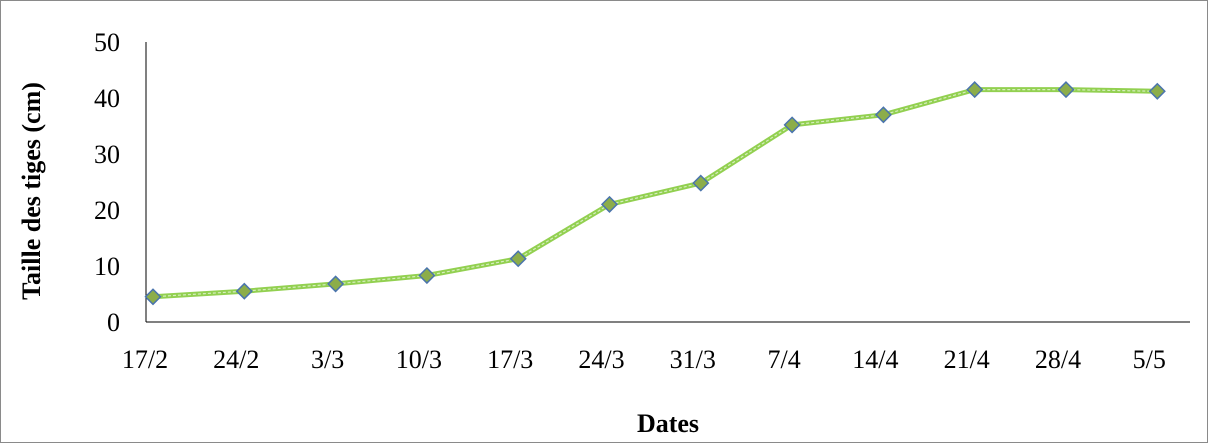 This screenshot has height=443, width=1208. I want to click on y-tick-label: 0, so click(113, 322).